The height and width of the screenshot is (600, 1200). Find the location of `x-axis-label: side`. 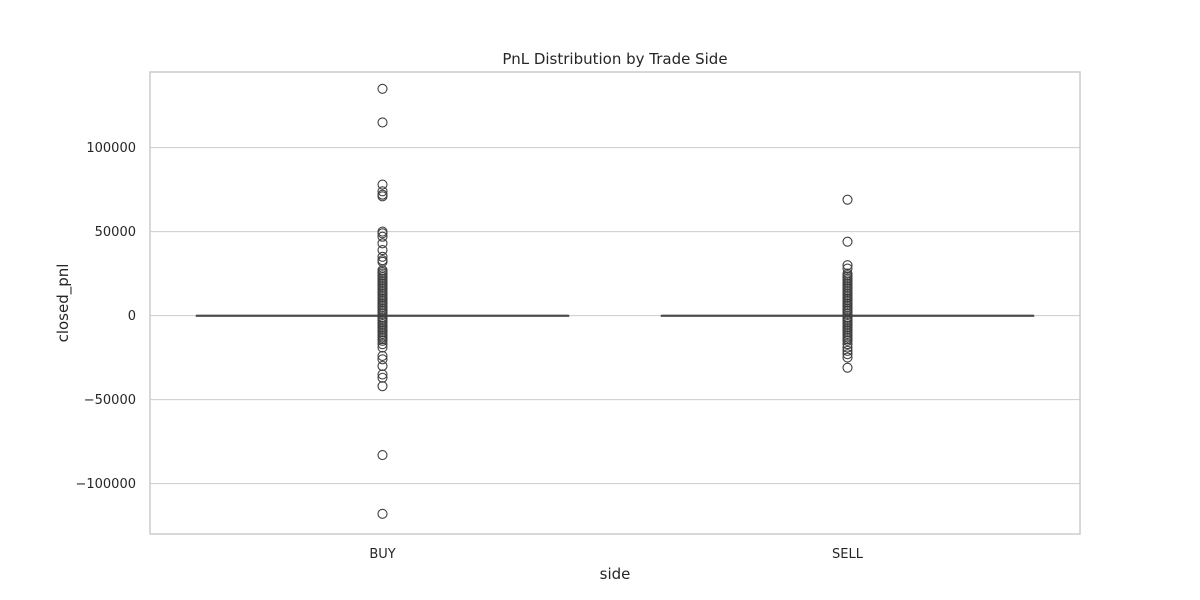

x-axis-label: side is located at coordinates (615, 574).